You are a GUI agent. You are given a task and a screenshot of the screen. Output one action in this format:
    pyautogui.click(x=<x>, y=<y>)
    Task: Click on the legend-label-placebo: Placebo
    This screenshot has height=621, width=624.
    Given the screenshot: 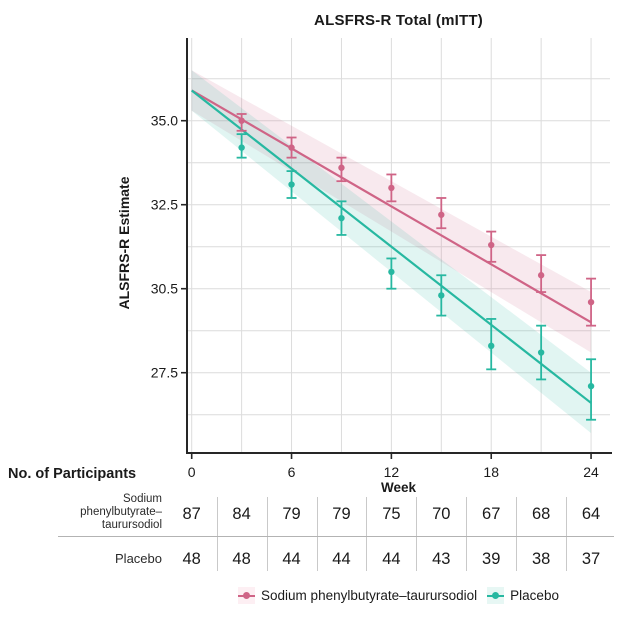 What is the action you would take?
    pyautogui.click(x=534, y=595)
    